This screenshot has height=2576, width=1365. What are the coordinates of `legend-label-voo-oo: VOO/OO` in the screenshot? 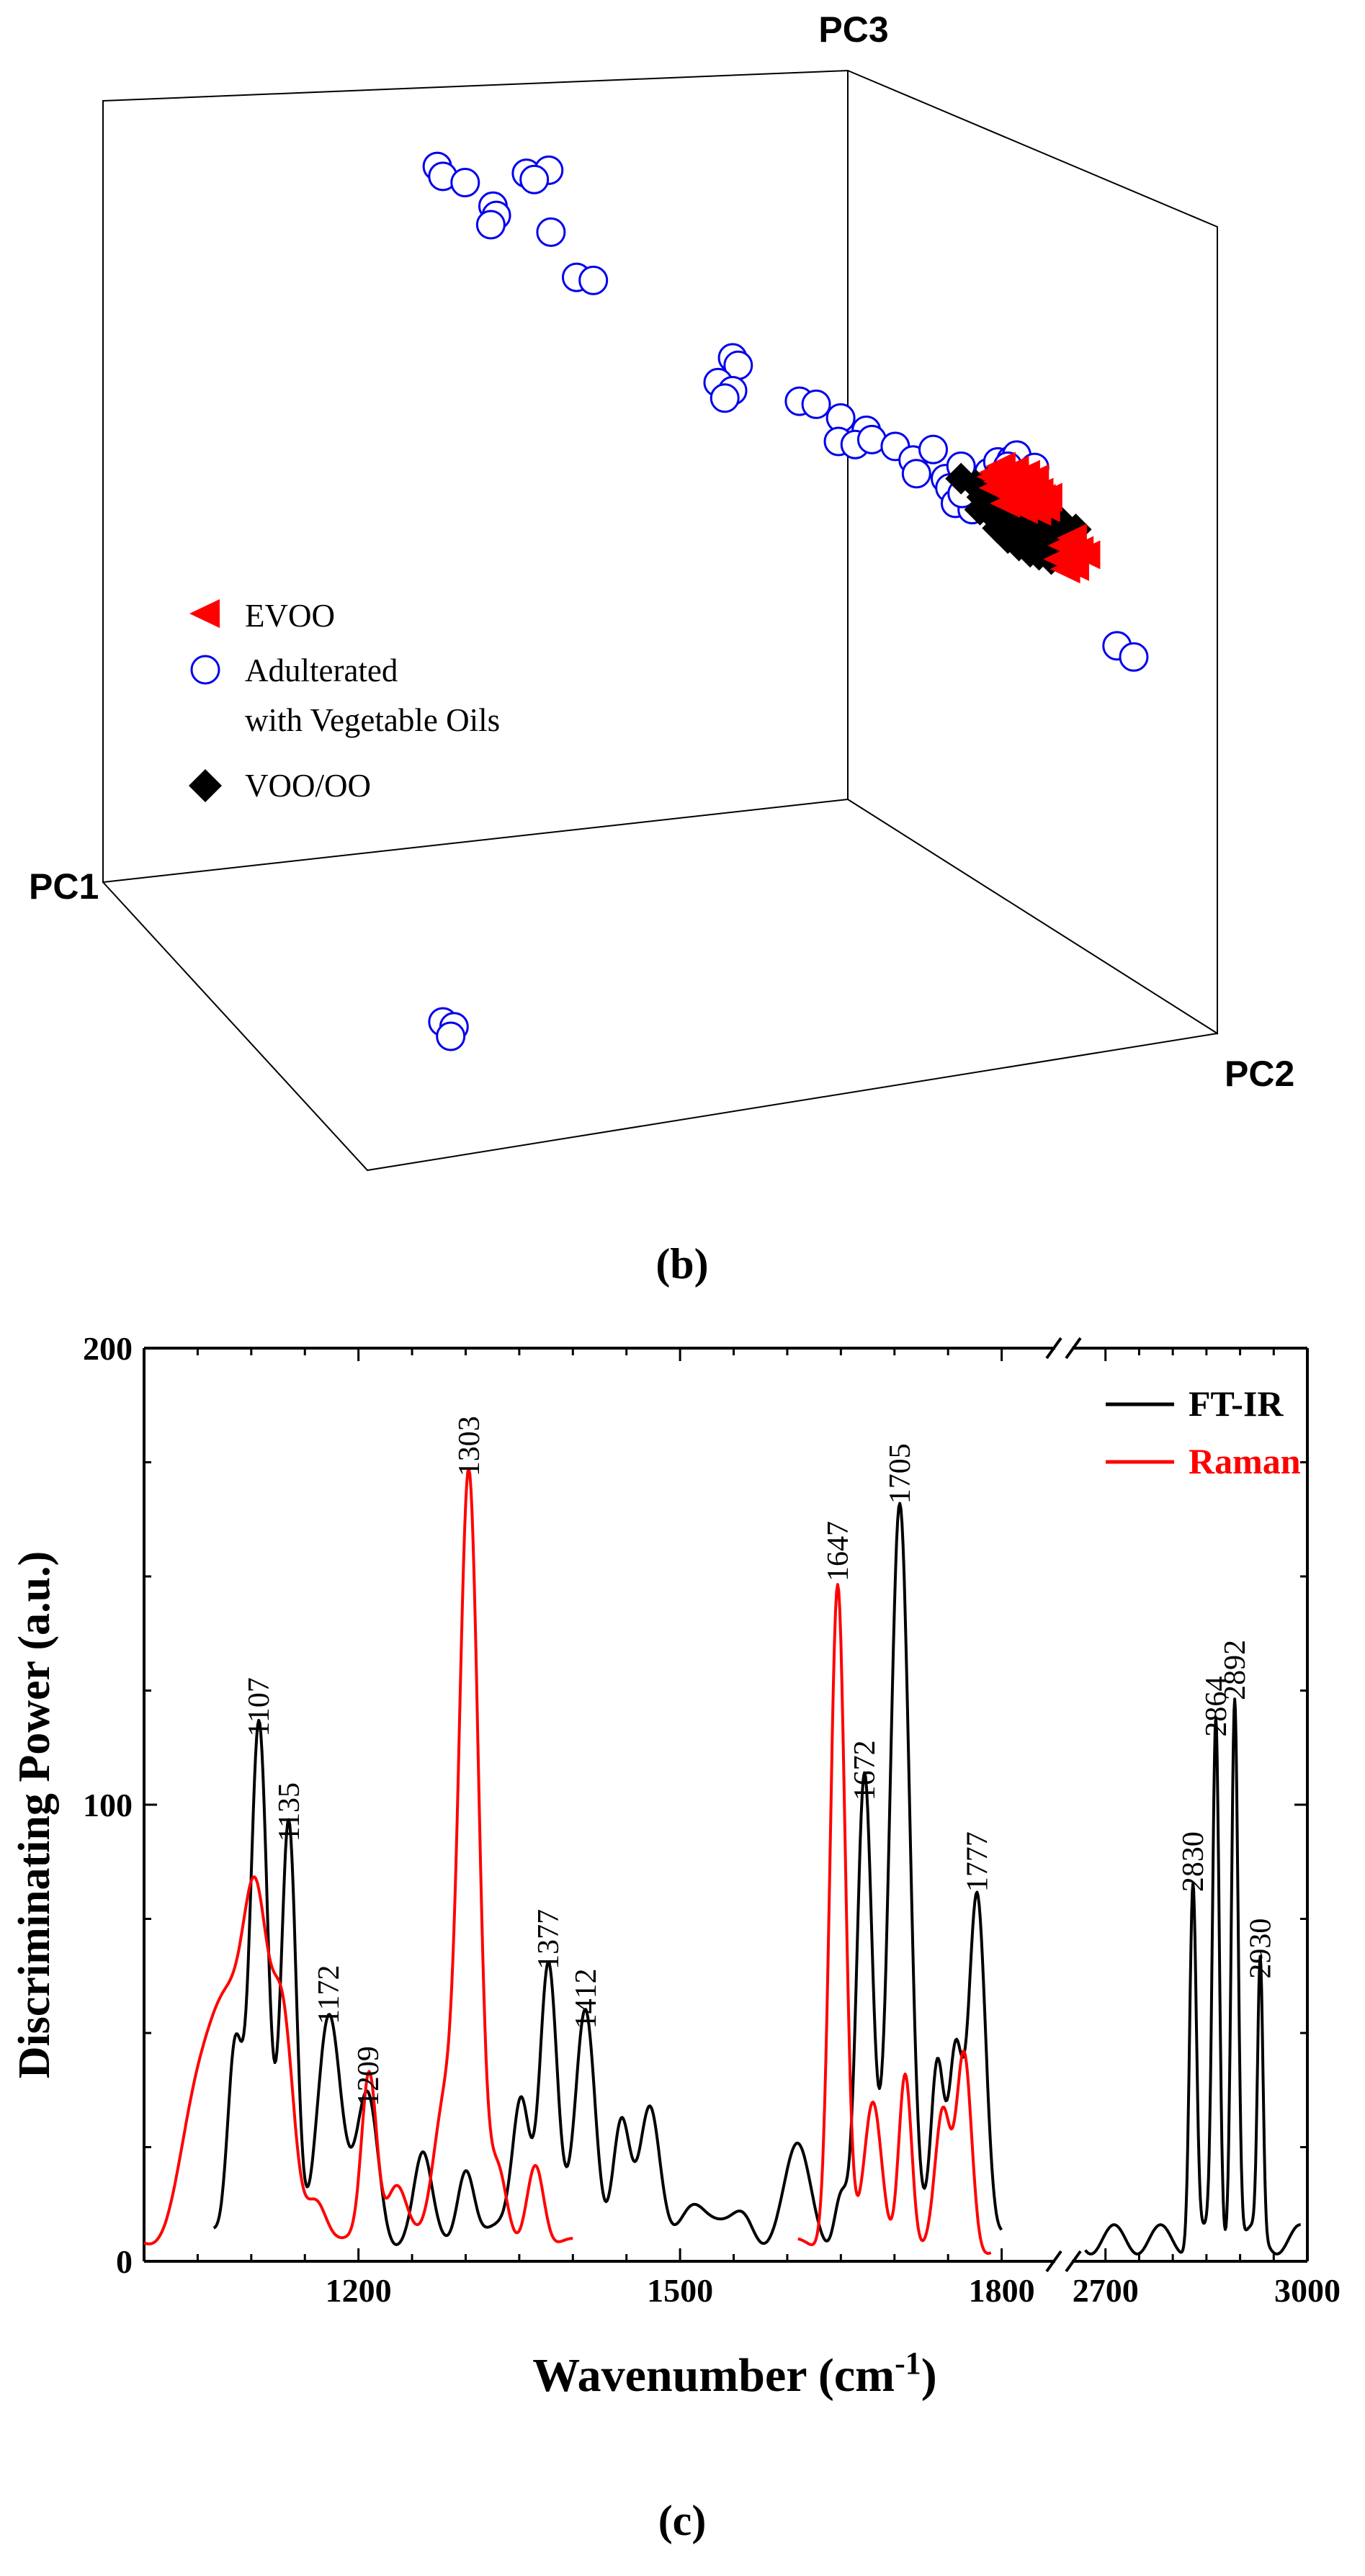 It's located at (308, 786).